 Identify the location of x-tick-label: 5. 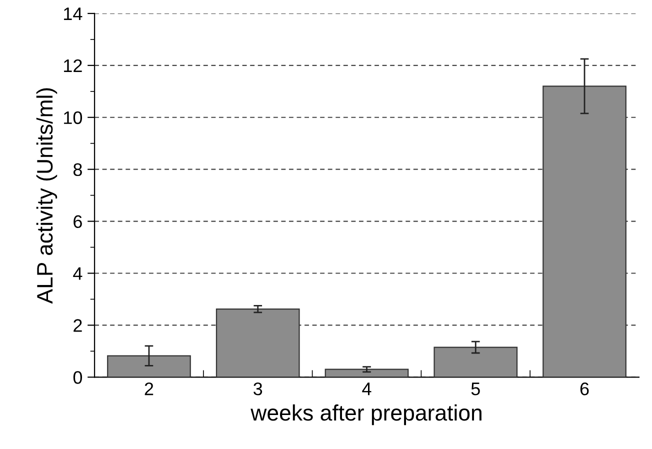
(475, 389).